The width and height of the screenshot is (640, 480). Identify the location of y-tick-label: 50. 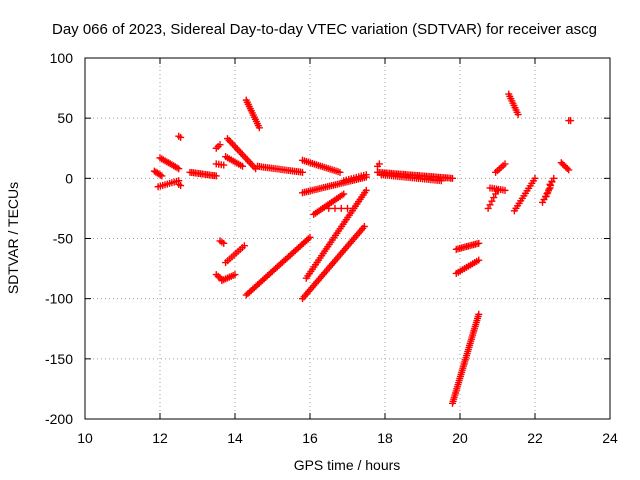
(65, 118).